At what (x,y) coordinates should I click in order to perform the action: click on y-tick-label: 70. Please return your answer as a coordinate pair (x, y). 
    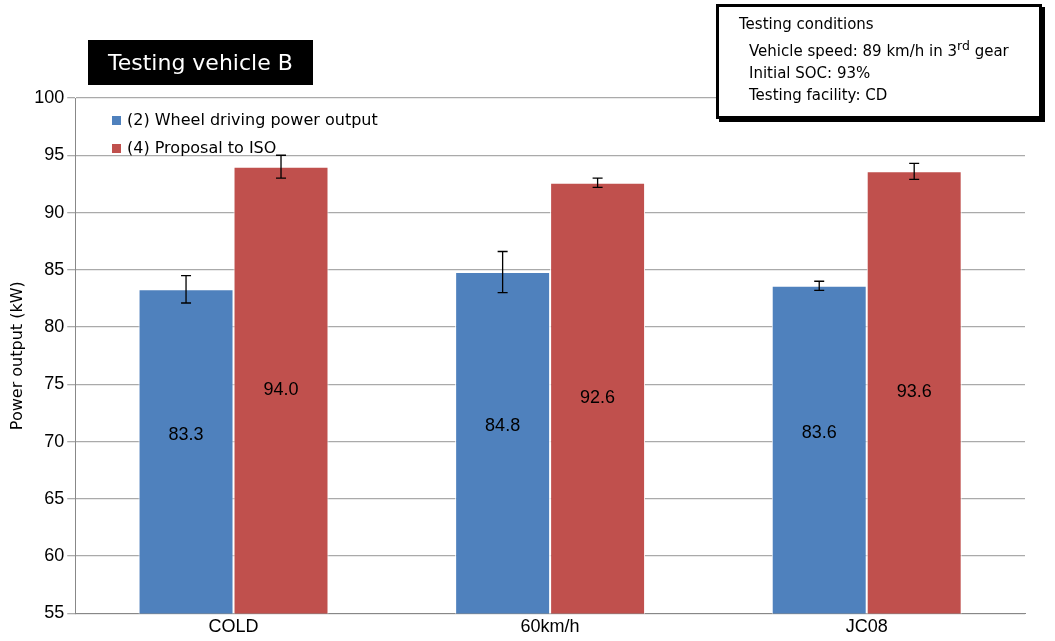
    Looking at the image, I should click on (54, 440).